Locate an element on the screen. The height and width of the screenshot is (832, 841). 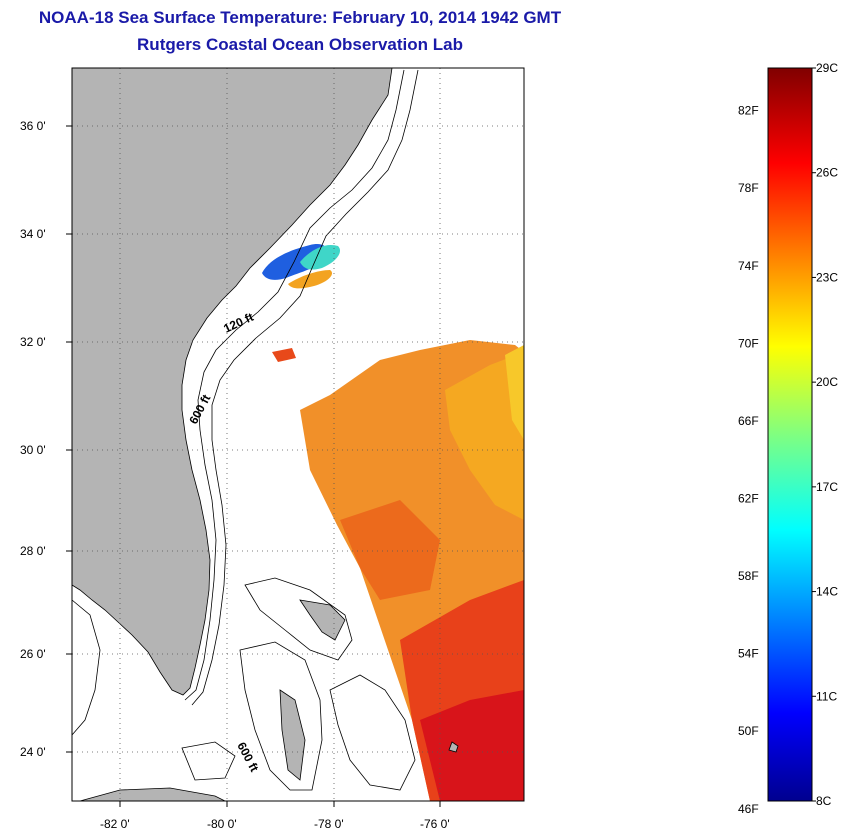
colorbar-f-label: 62F is located at coordinates (748, 498).